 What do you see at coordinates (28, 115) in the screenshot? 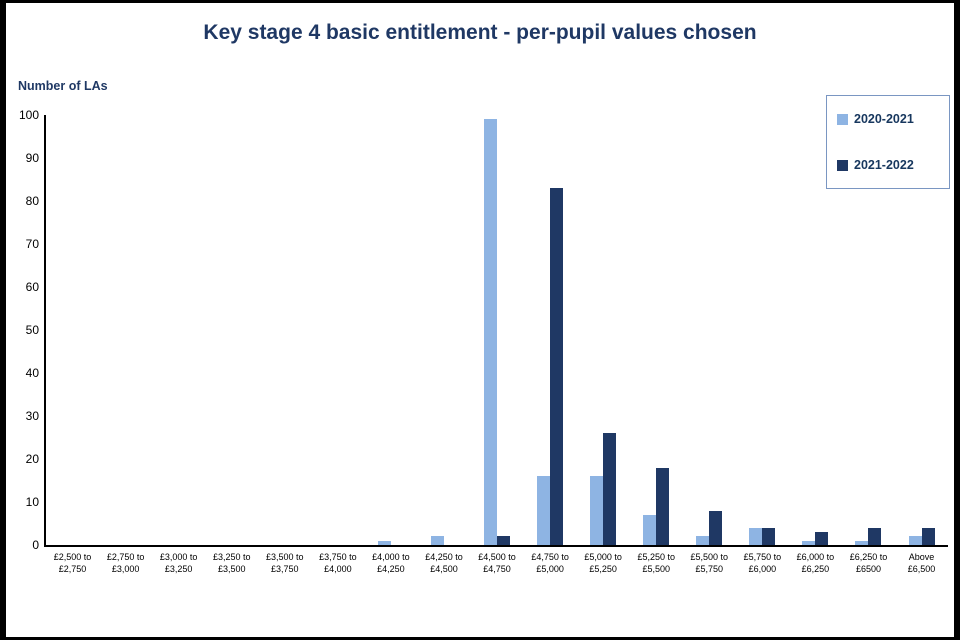
I see `y-tick-label: 100` at bounding box center [28, 115].